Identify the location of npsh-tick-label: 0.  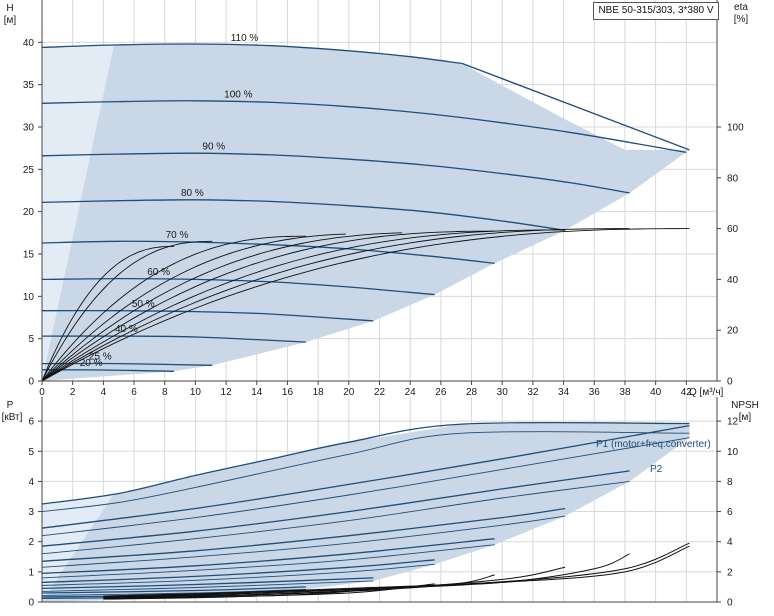
(730, 603).